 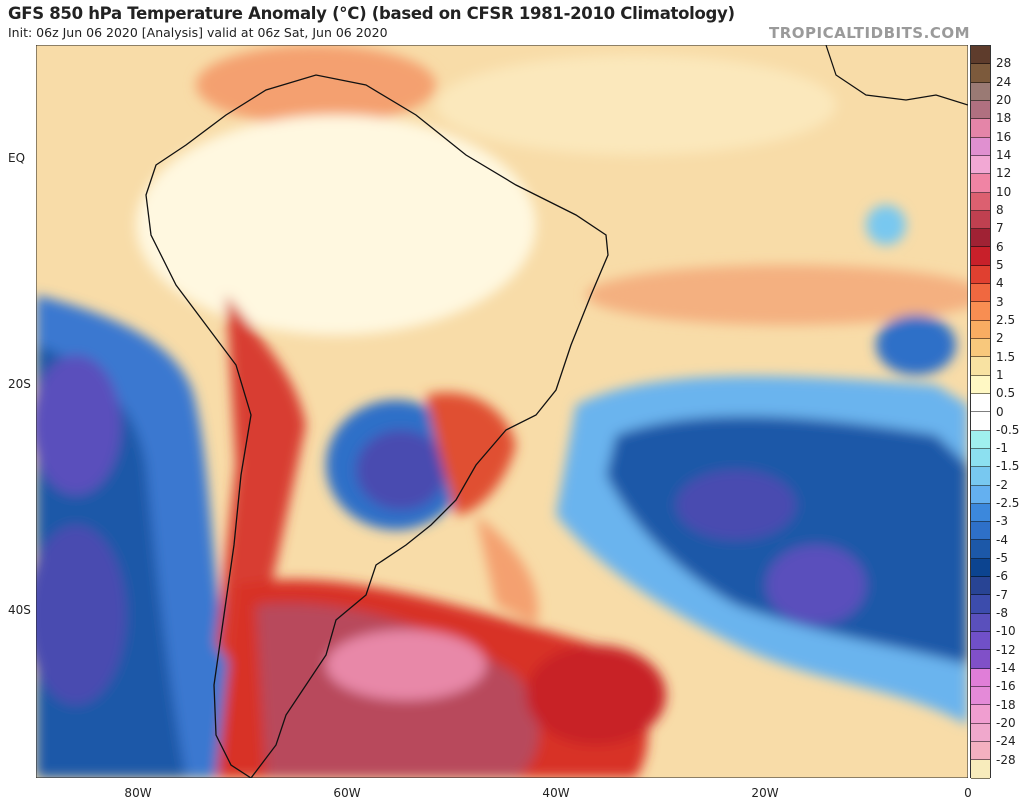 What do you see at coordinates (1004, 173) in the screenshot?
I see `colorbar-label: 12` at bounding box center [1004, 173].